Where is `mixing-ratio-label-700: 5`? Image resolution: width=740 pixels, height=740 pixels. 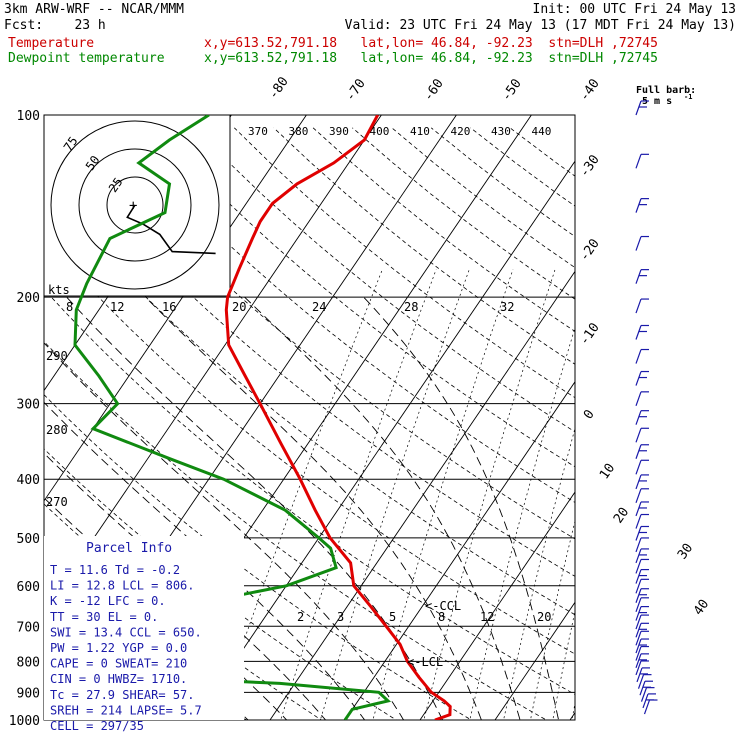 mixing-ratio-label-700: 5 is located at coordinates (392, 617).